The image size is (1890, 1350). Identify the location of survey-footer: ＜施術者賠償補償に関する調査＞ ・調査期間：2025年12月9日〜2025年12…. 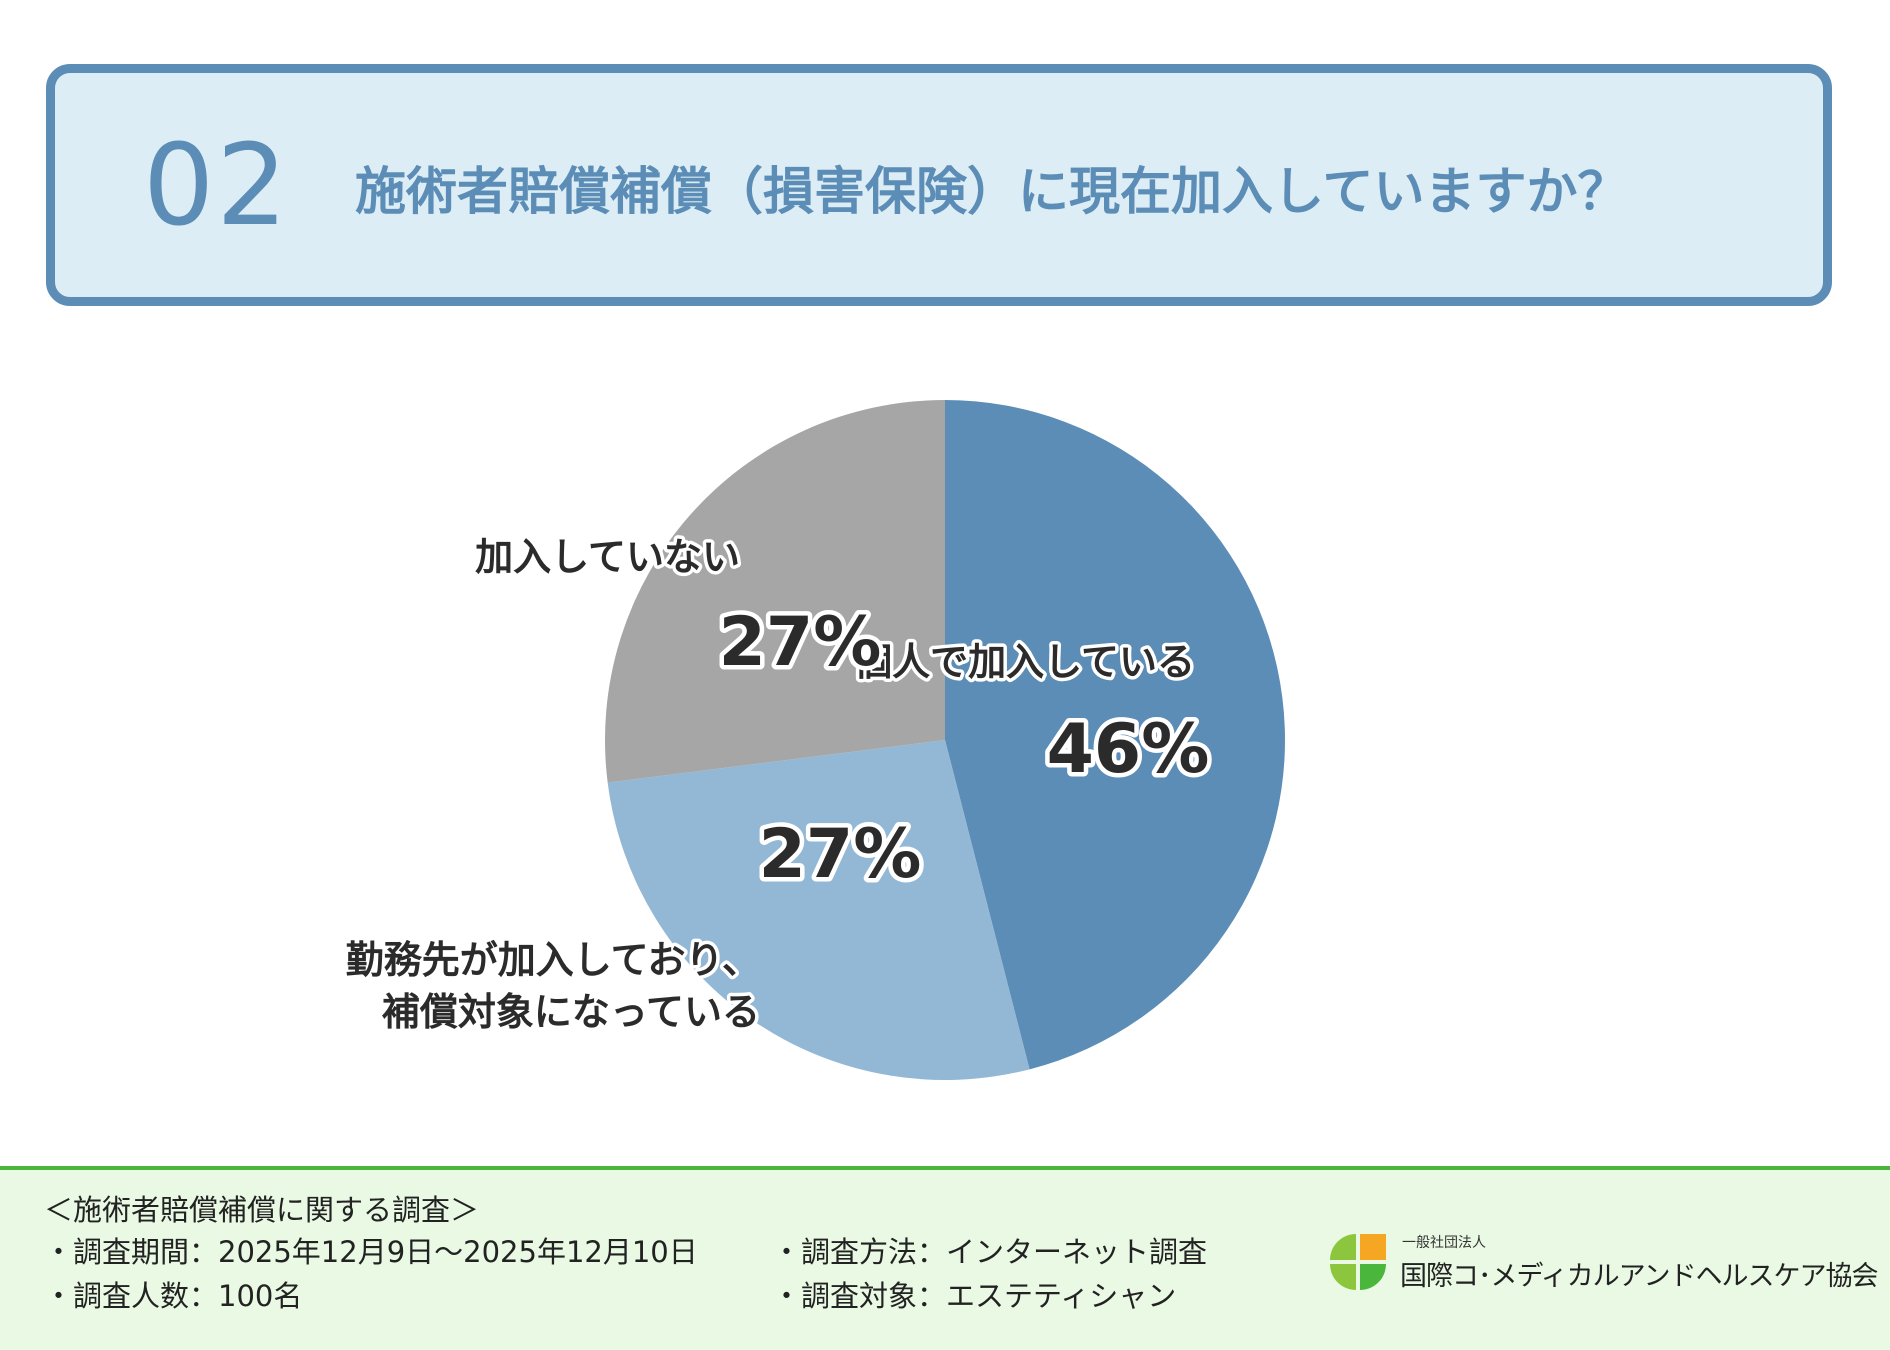
(945, 1258).